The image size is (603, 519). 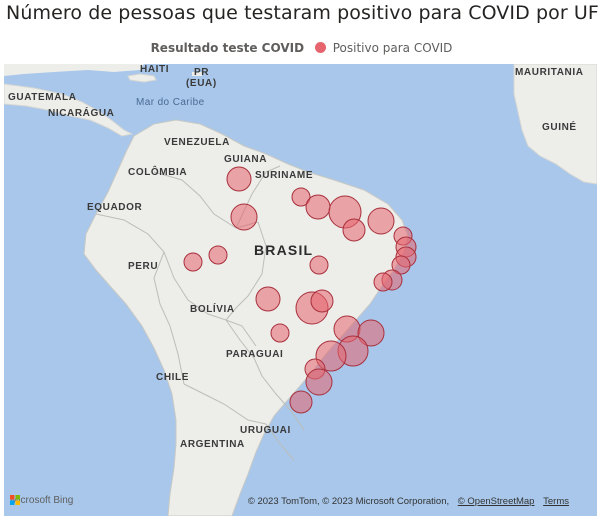 I want to click on bing-label: Microsoft Bing, so click(x=42, y=500).